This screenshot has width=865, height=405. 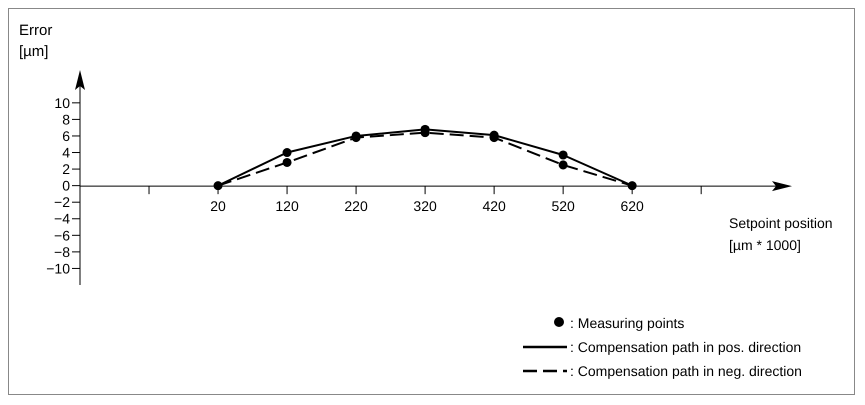 What do you see at coordinates (62, 202) in the screenshot?
I see `y-tick-label: −2` at bounding box center [62, 202].